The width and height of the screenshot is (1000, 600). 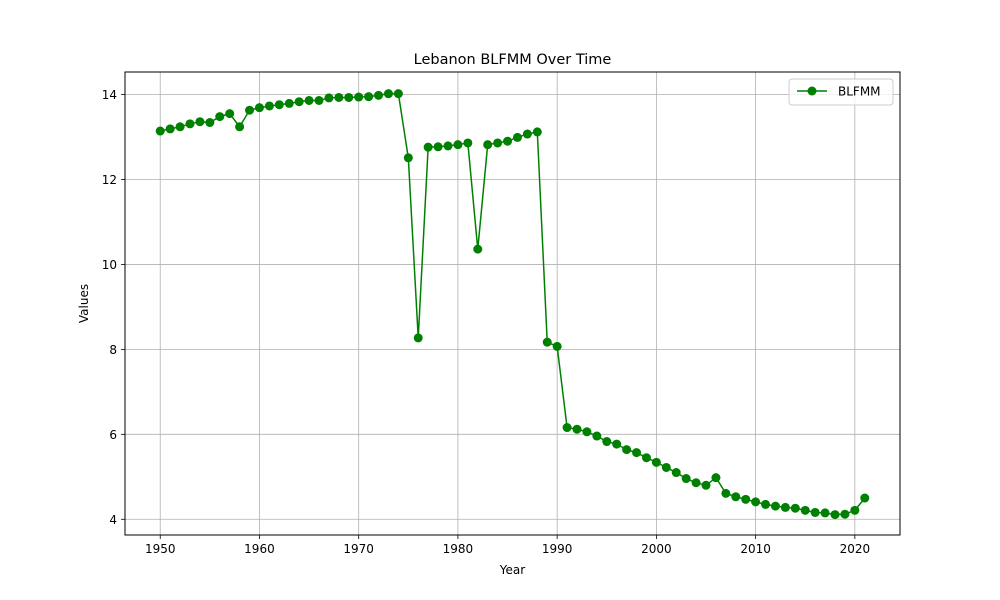 I want to click on x-tick-label: 1970, so click(x=358, y=549).